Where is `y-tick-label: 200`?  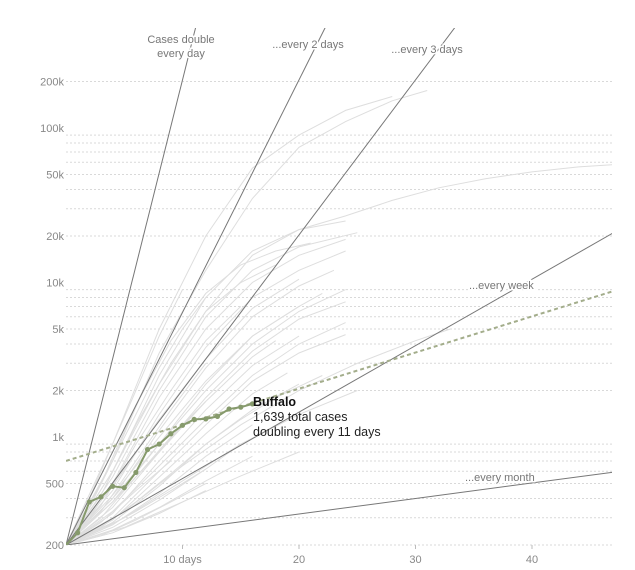 y-tick-label: 200 is located at coordinates (55, 546).